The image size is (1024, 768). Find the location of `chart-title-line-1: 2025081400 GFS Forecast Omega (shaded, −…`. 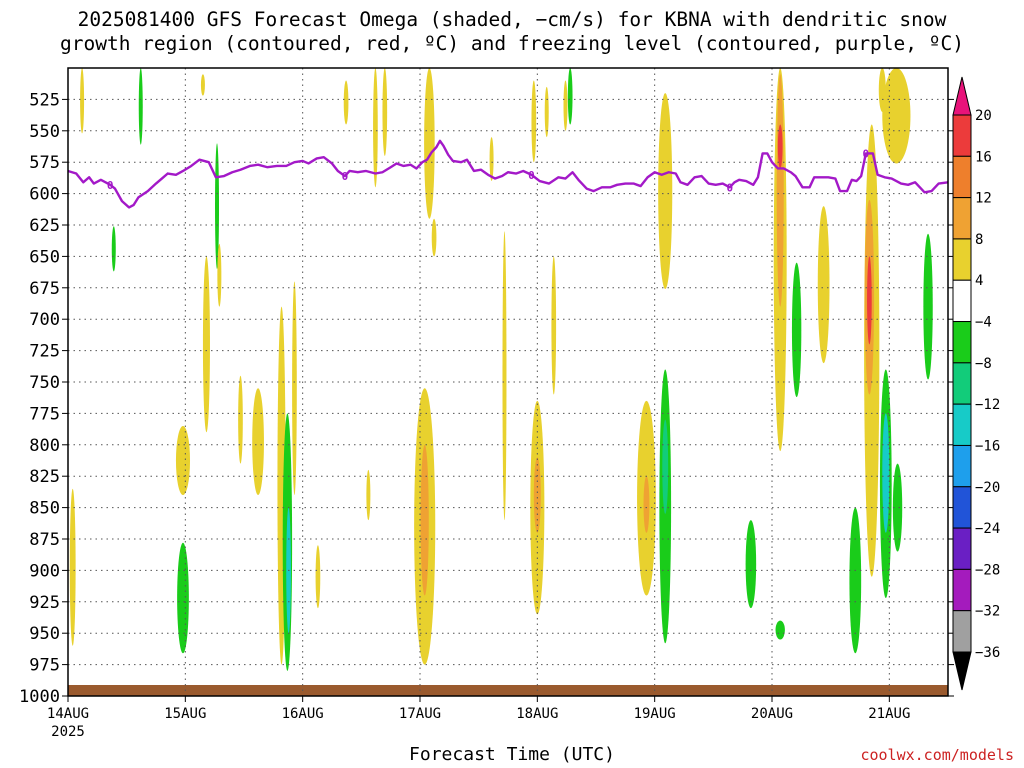

chart-title-line-1: 2025081400 GFS Forecast Omega (shaded, −… is located at coordinates (512, 19).